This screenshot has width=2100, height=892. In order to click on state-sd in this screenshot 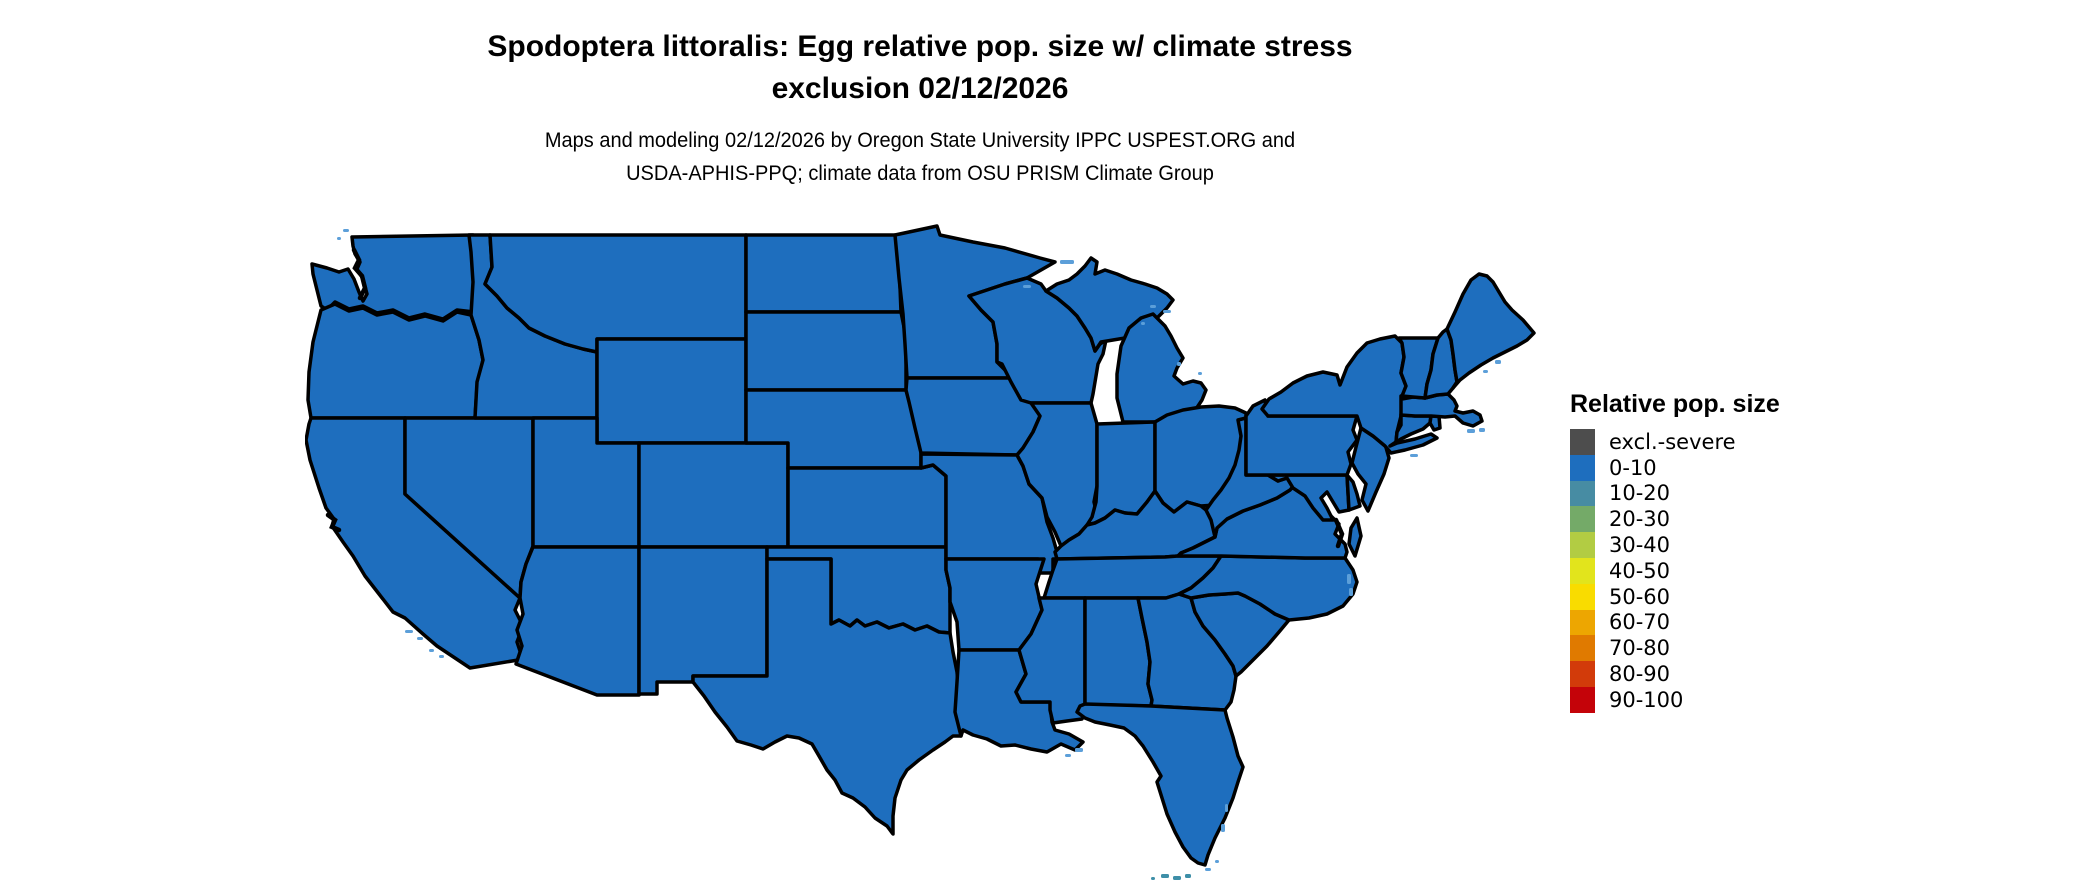, I will do `click(826, 351)`.